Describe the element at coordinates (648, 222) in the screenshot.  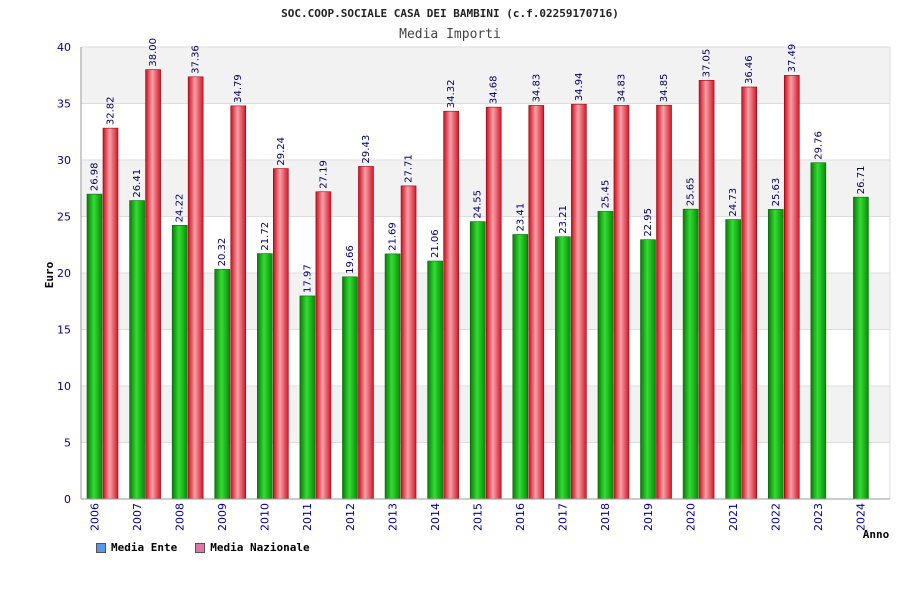
I see `data-label: 22.95` at that location.